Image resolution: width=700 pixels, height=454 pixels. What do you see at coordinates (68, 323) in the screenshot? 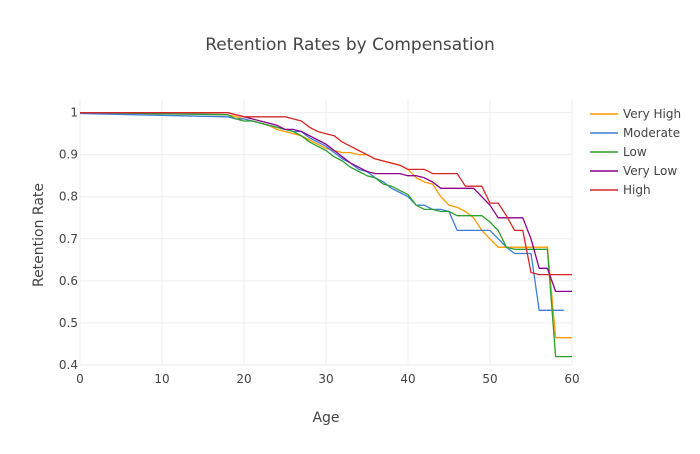
I see `y-tick-label: 0.5` at bounding box center [68, 323].